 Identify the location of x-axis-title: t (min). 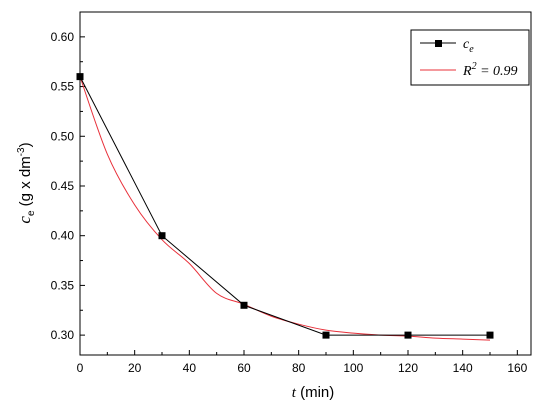
(313, 392).